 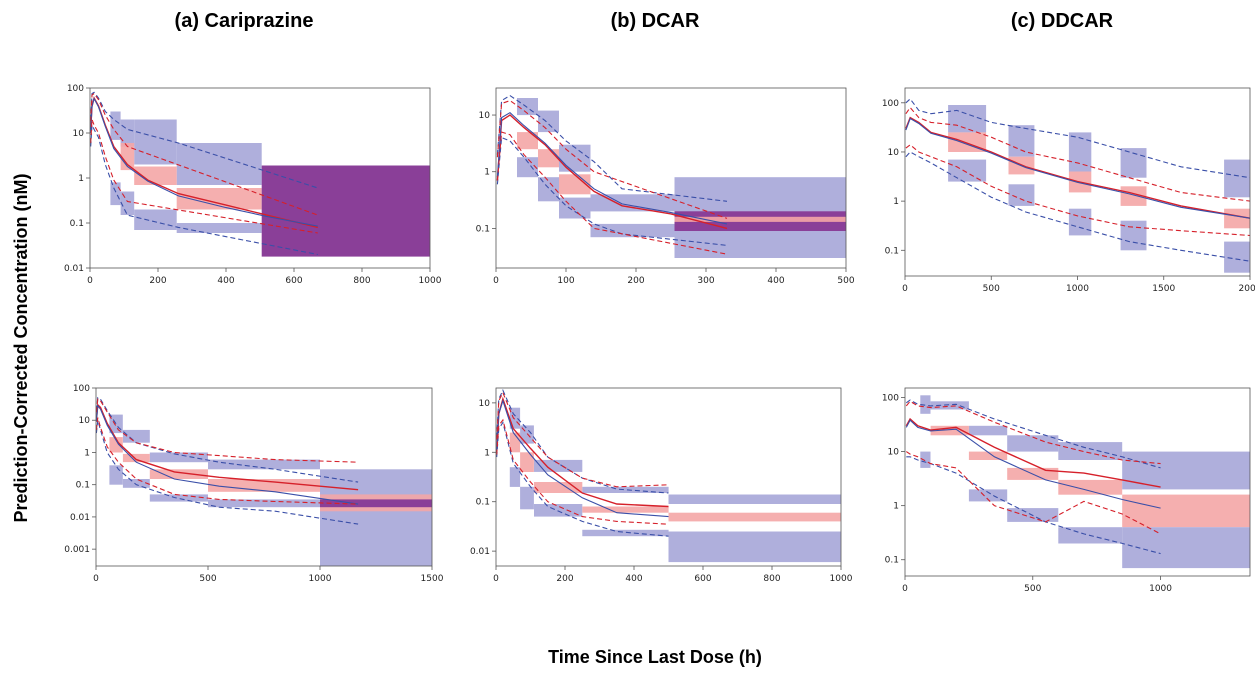 I want to click on panel-b-top: 0 100 200 300 400 500 0.1 1 10, so click(x=665, y=186).